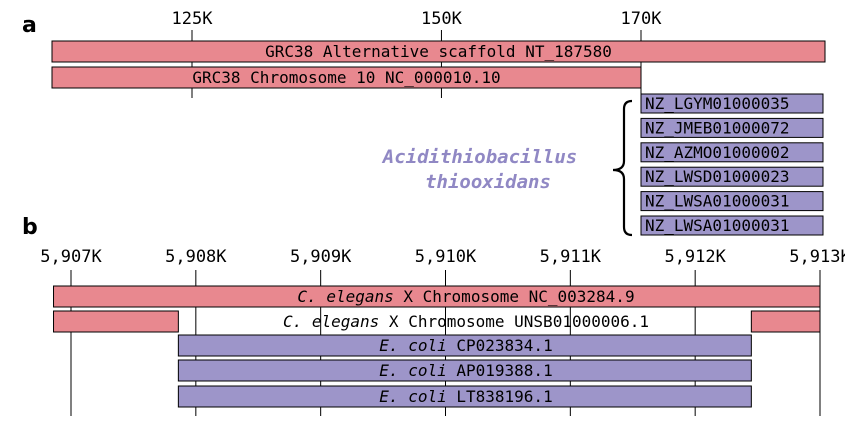  I want to click on panel-b-bar-label-2: E. coli CP023834.1, so click(465, 345).